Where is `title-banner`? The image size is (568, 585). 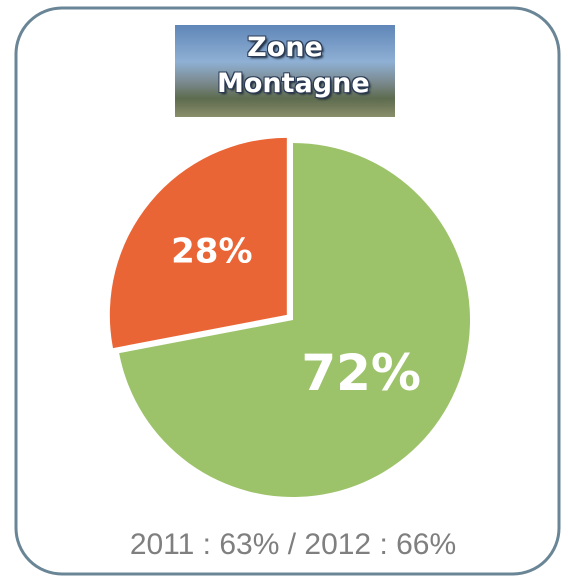 title-banner is located at coordinates (285, 71).